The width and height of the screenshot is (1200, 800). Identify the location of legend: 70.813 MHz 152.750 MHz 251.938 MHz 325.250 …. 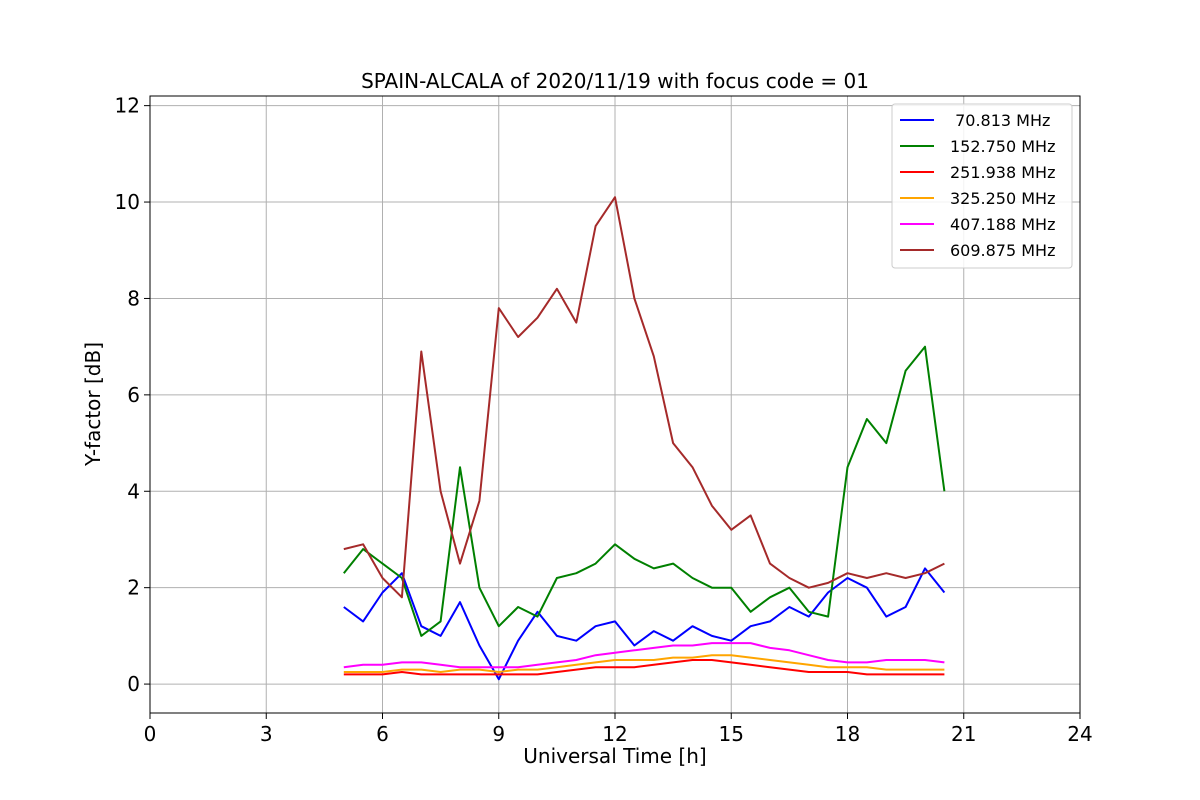
(982, 186).